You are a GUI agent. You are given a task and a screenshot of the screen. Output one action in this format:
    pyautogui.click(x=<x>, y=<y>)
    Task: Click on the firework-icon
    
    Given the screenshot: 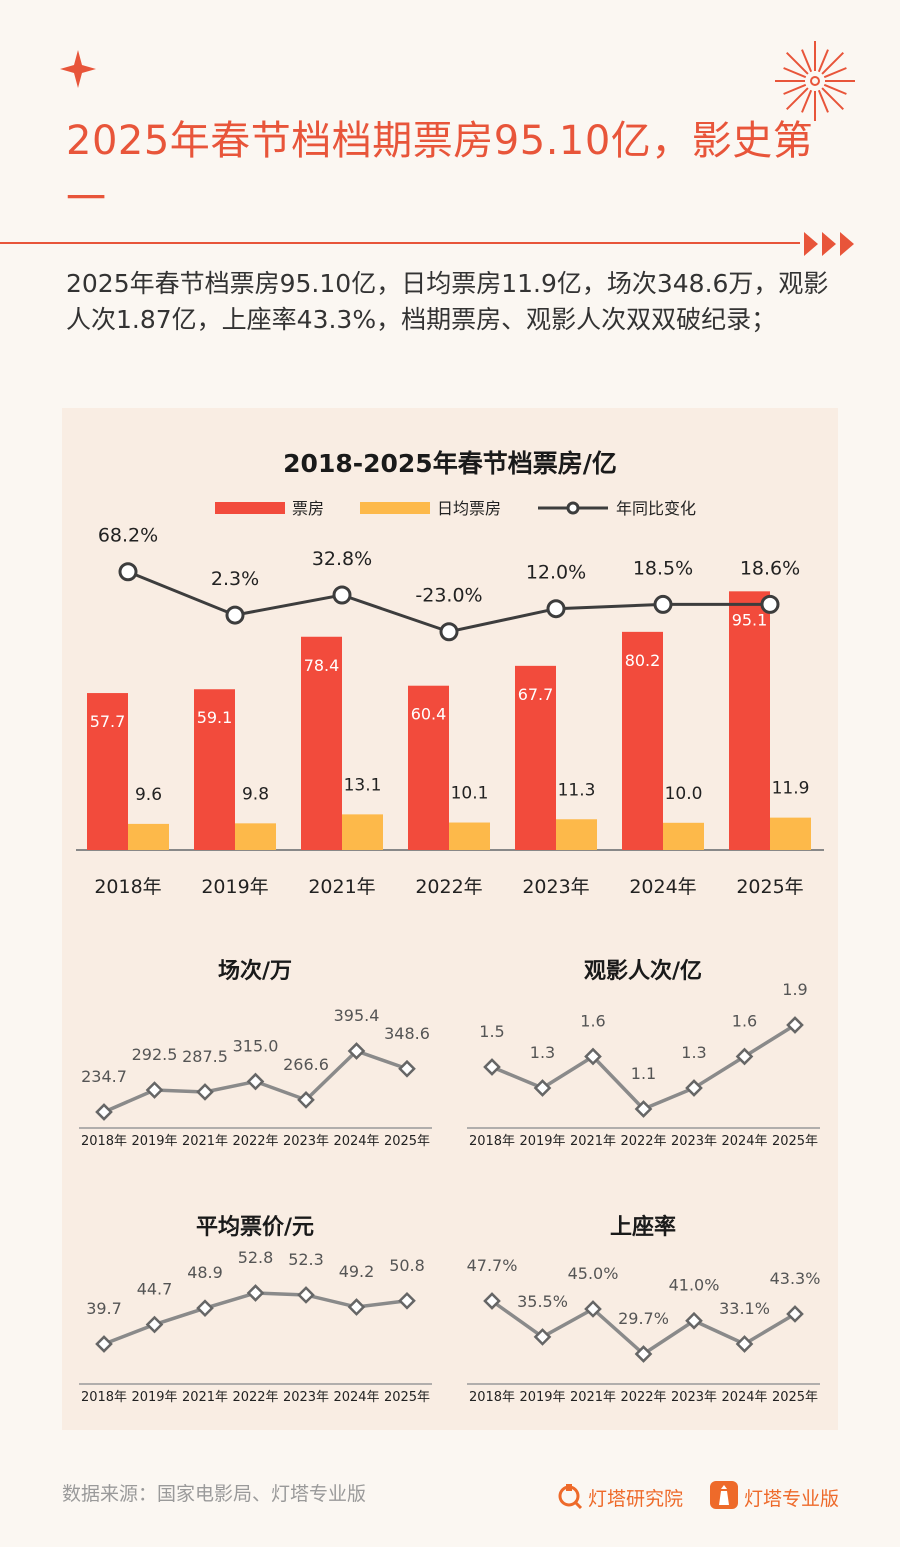 What is the action you would take?
    pyautogui.click(x=815, y=81)
    